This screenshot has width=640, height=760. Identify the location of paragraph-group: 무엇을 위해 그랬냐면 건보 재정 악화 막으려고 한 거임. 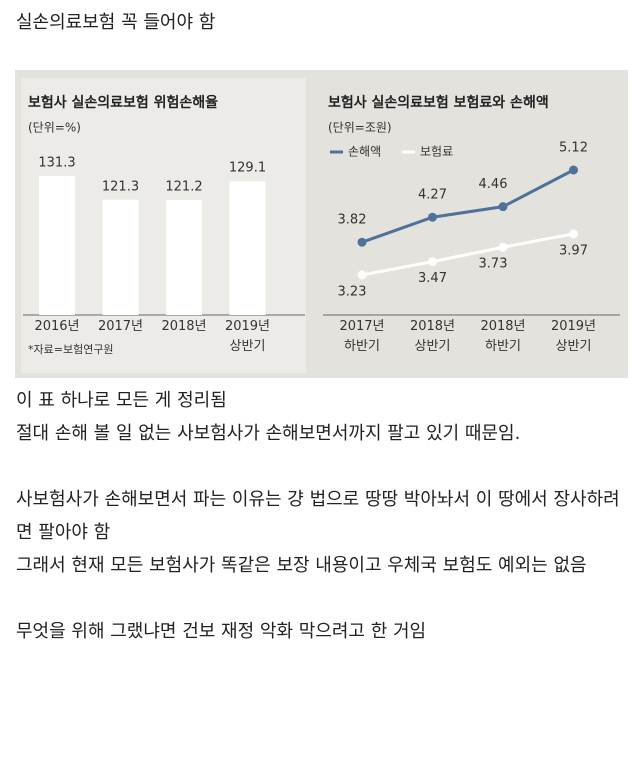
(322, 631).